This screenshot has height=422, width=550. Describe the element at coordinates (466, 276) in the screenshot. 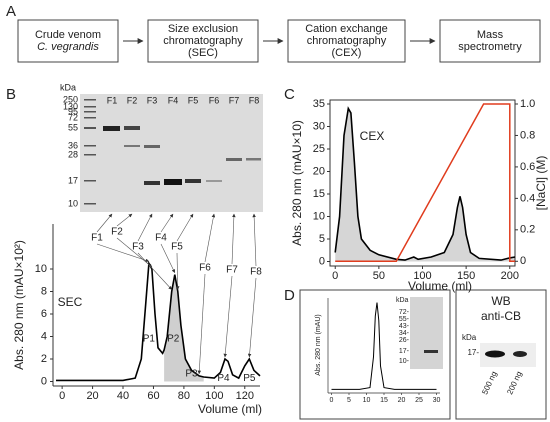

I see `x-tick-label: 150` at that location.